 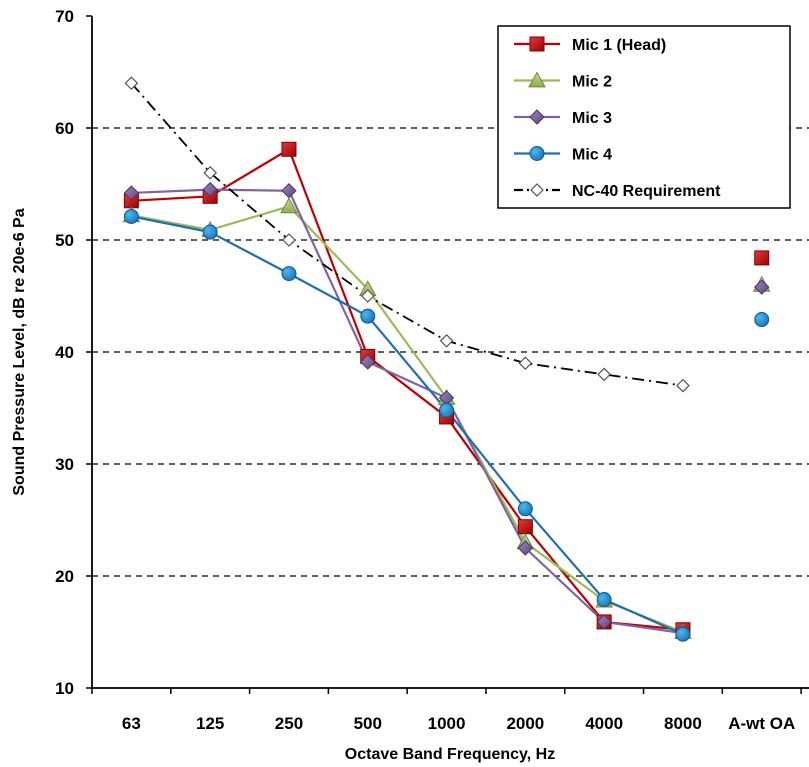 I want to click on x-tick-label: 4000, so click(x=604, y=723).